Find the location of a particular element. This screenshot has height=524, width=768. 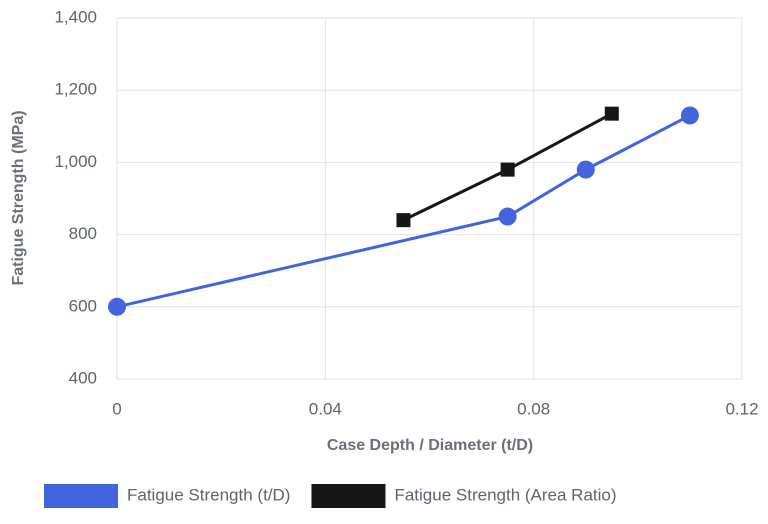

y-tick-label: 400 is located at coordinates (83, 377).